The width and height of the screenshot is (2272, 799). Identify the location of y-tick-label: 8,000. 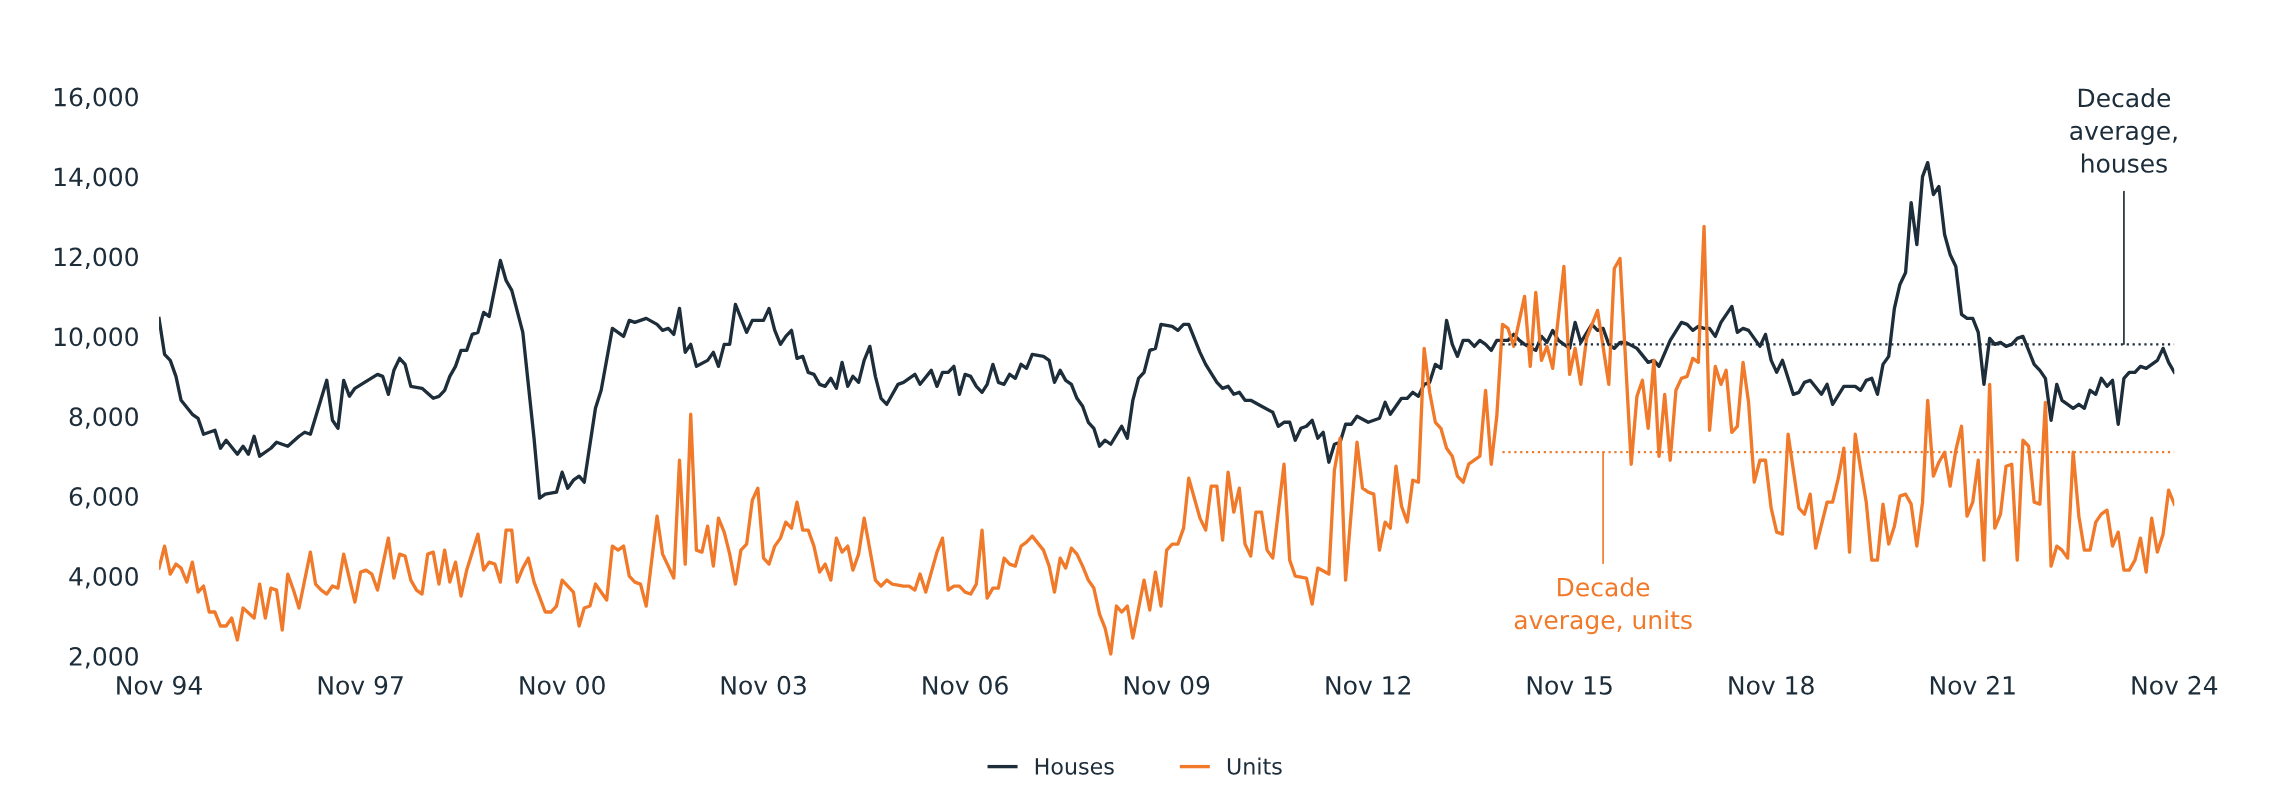
(103, 418).